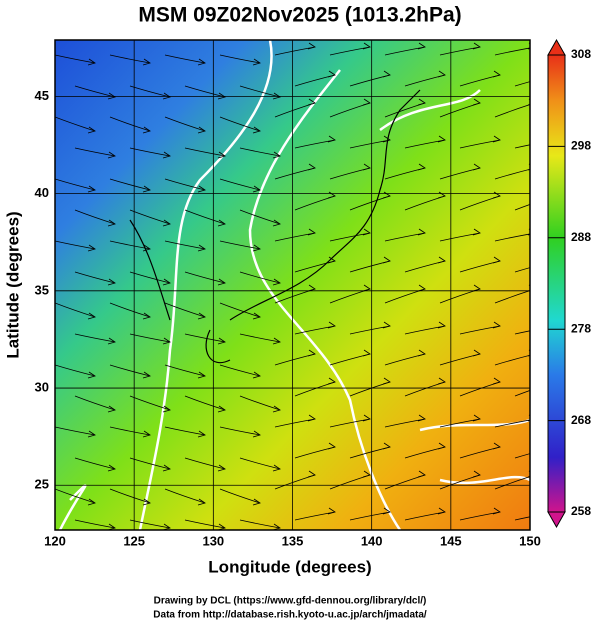 Image resolution: width=599 pixels, height=630 pixels. What do you see at coordinates (581, 420) in the screenshot?
I see `colorbar-tick-label: 268` at bounding box center [581, 420].